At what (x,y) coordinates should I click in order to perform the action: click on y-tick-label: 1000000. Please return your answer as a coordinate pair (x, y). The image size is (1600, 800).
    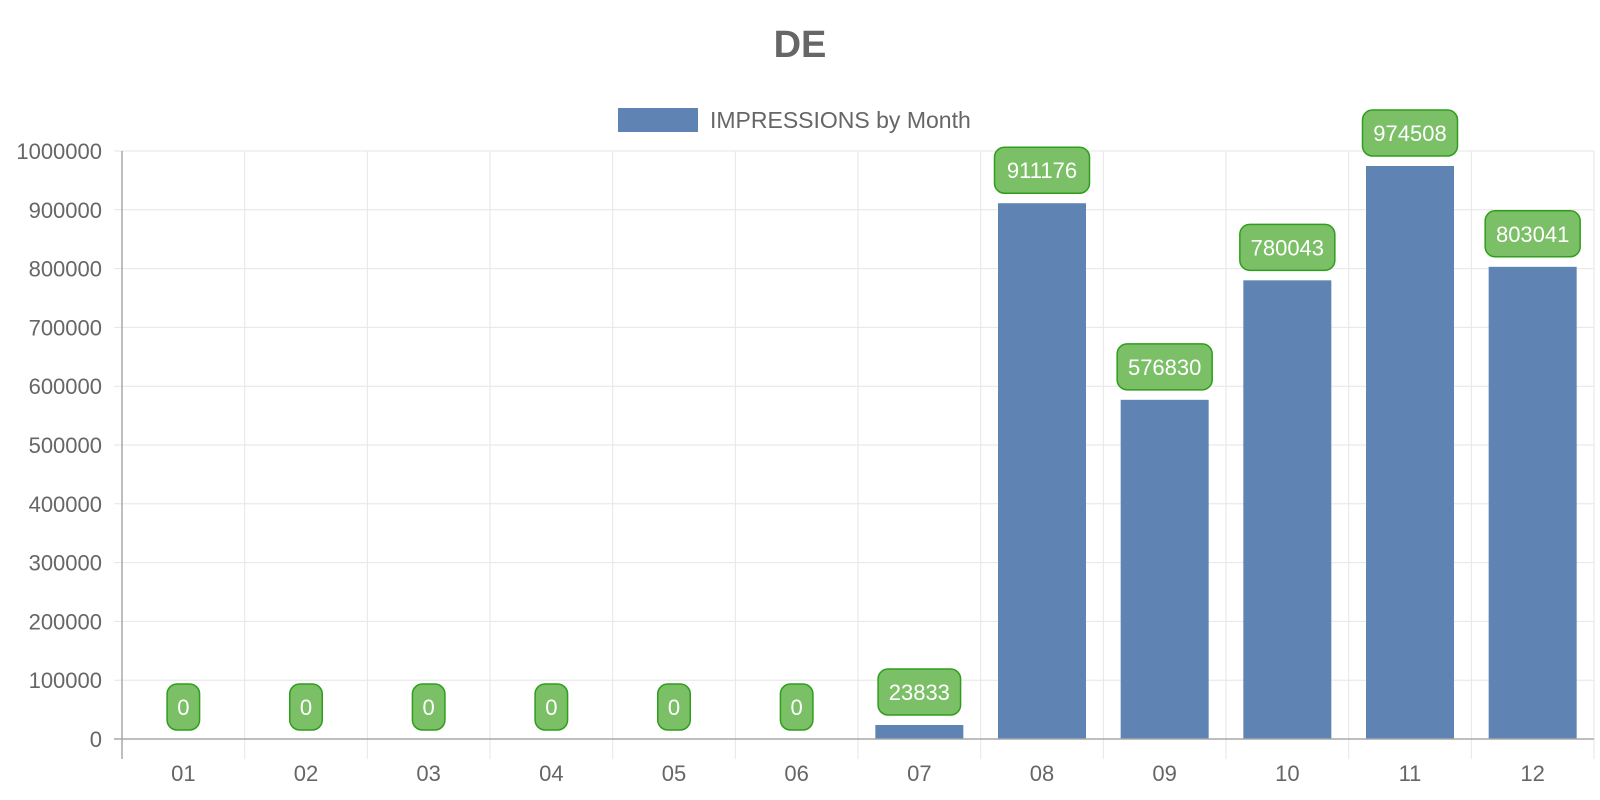
    Looking at the image, I should click on (59, 151).